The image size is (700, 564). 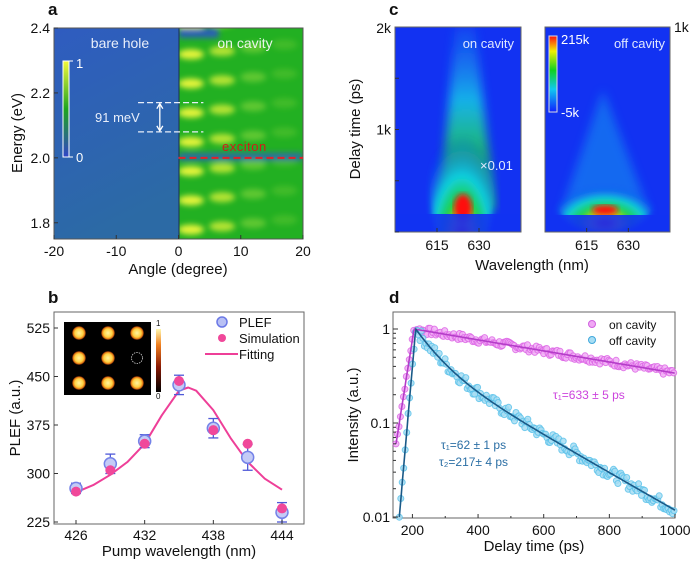 I want to click on x-tick-label: 0, so click(x=179, y=251).